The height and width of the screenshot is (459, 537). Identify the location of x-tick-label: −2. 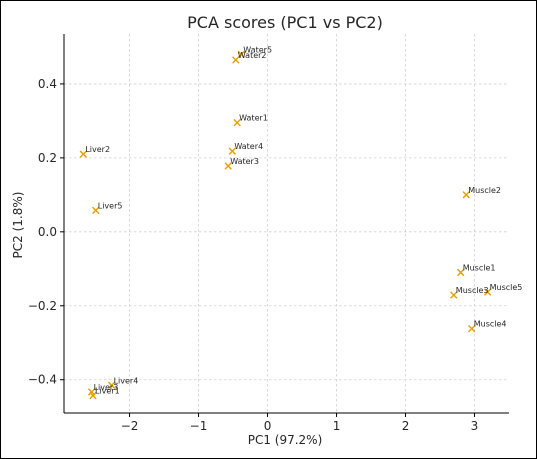
(130, 426).